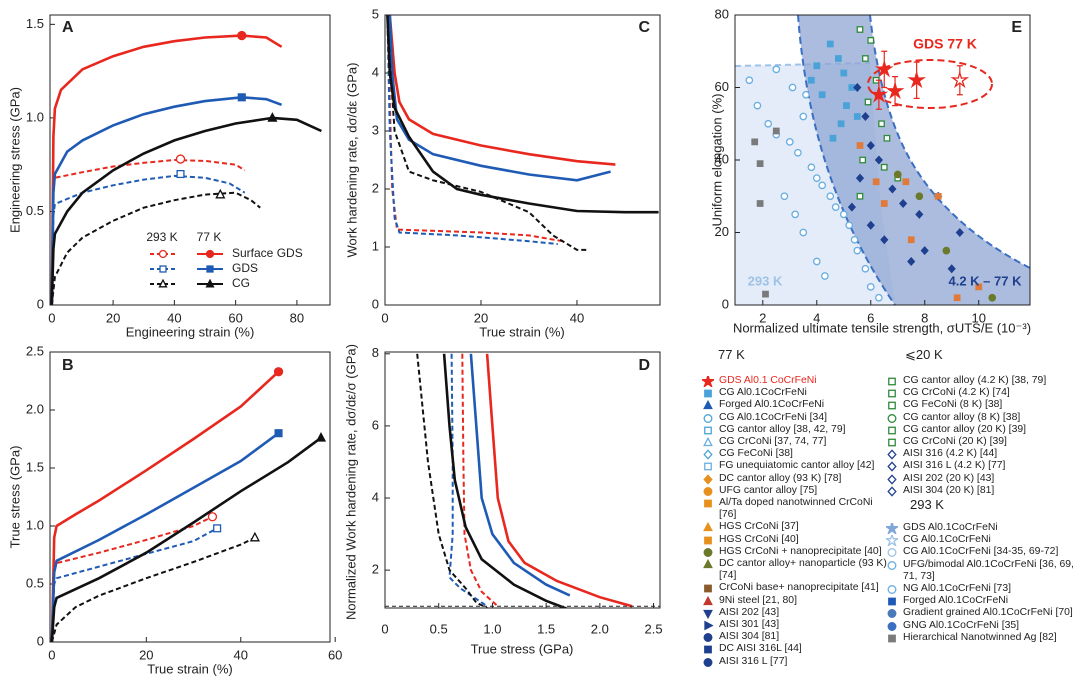 The height and width of the screenshot is (688, 1080). Describe the element at coordinates (949, 490) in the screenshot. I see `legend-text: AISI 304 (20 K) [81]` at that location.